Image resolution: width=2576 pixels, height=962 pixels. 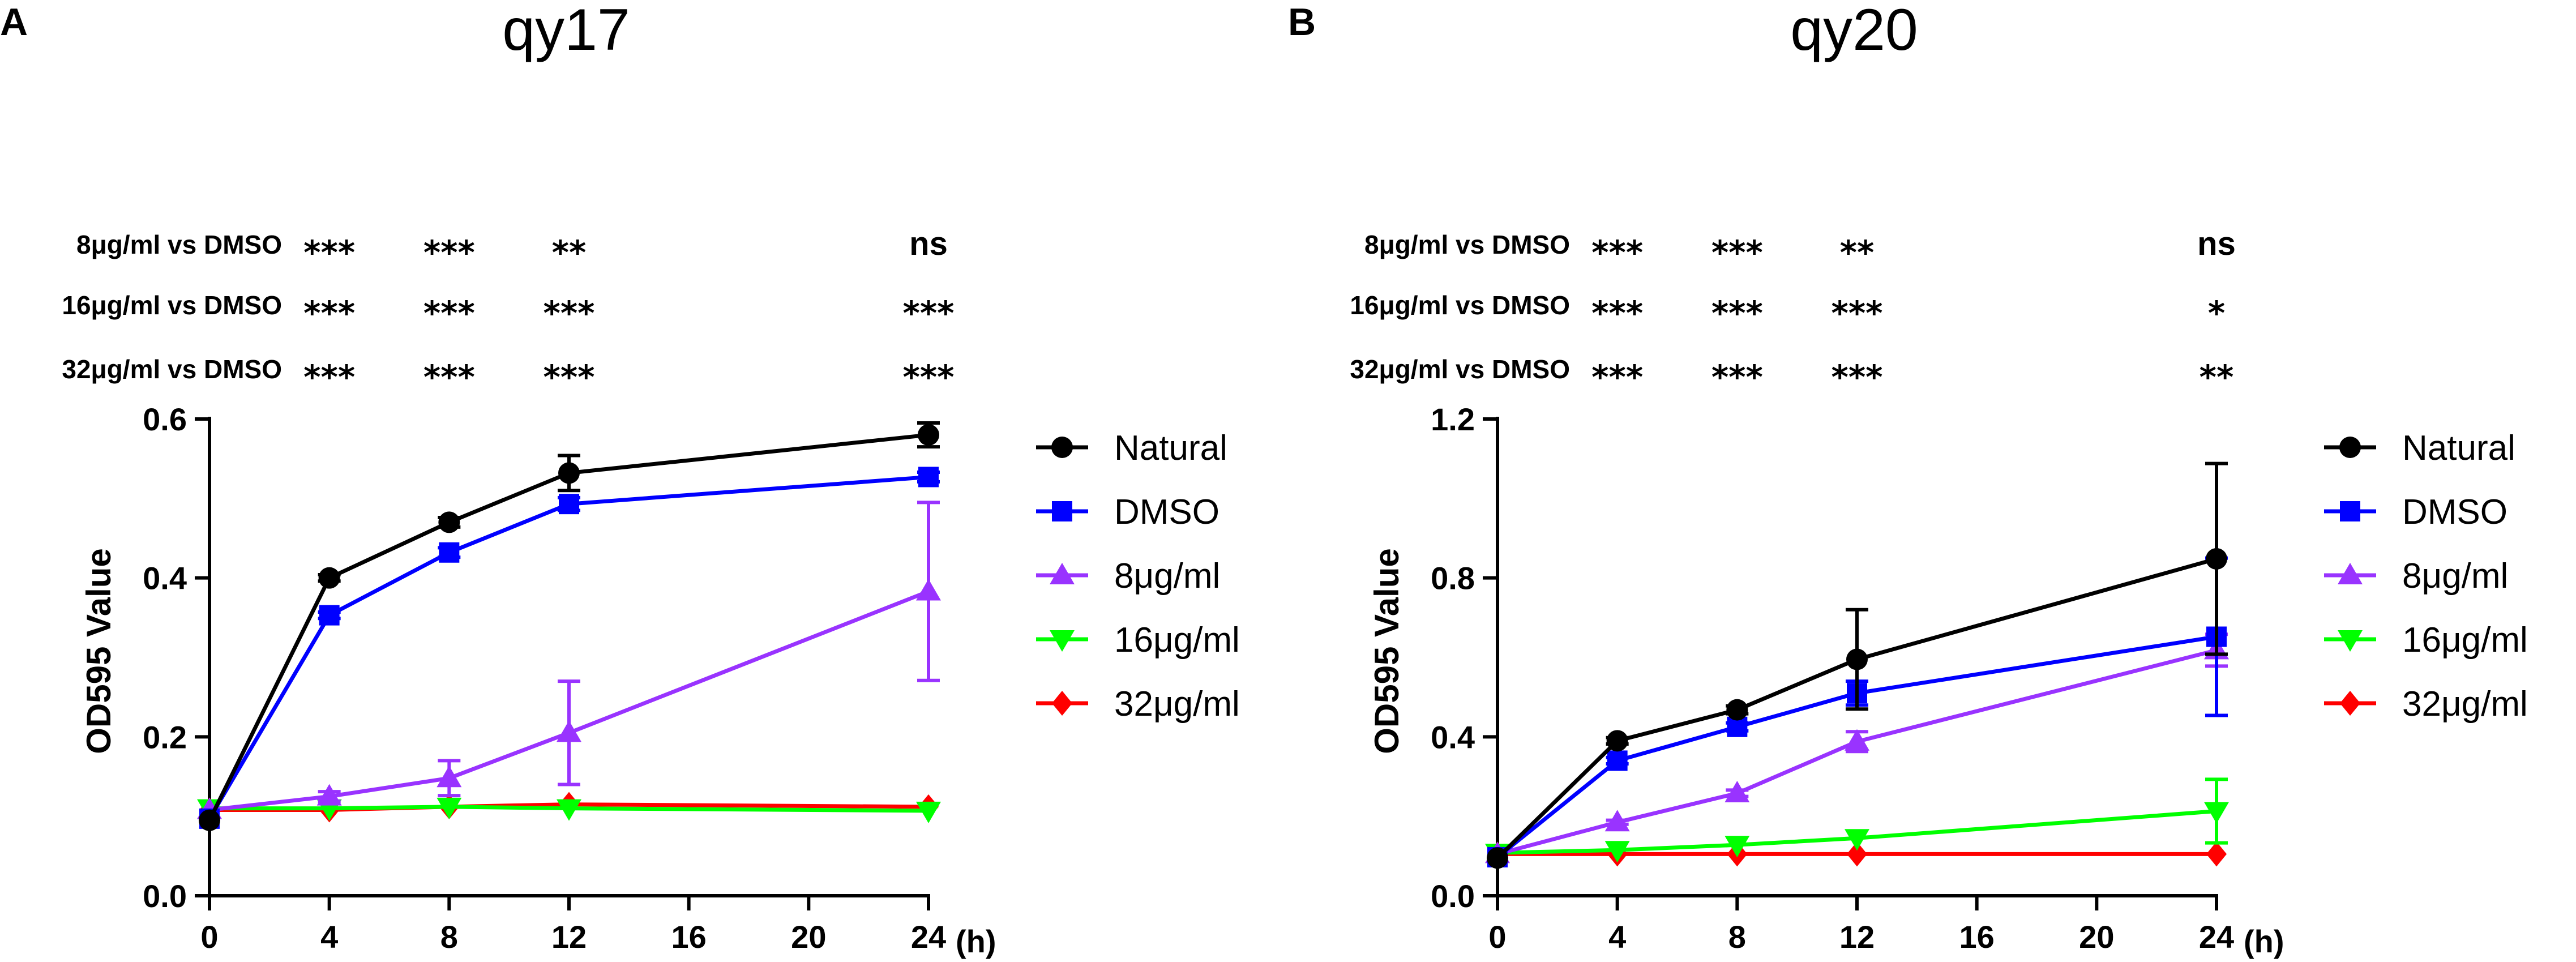 What do you see at coordinates (976, 941) in the screenshot?
I see `x-axis-unit: (h)` at bounding box center [976, 941].